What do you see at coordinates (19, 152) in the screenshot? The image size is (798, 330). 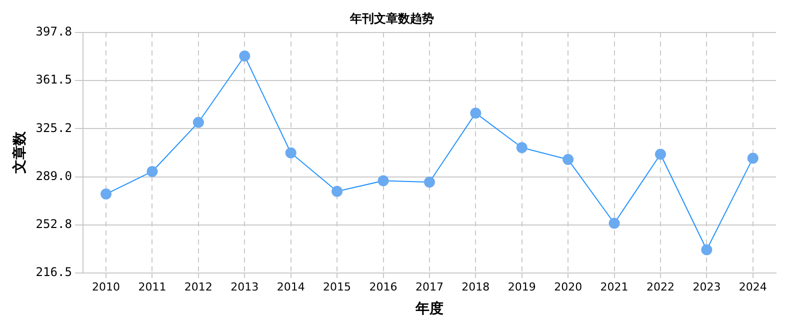 I see `y-axis-title: 文章数` at bounding box center [19, 152].